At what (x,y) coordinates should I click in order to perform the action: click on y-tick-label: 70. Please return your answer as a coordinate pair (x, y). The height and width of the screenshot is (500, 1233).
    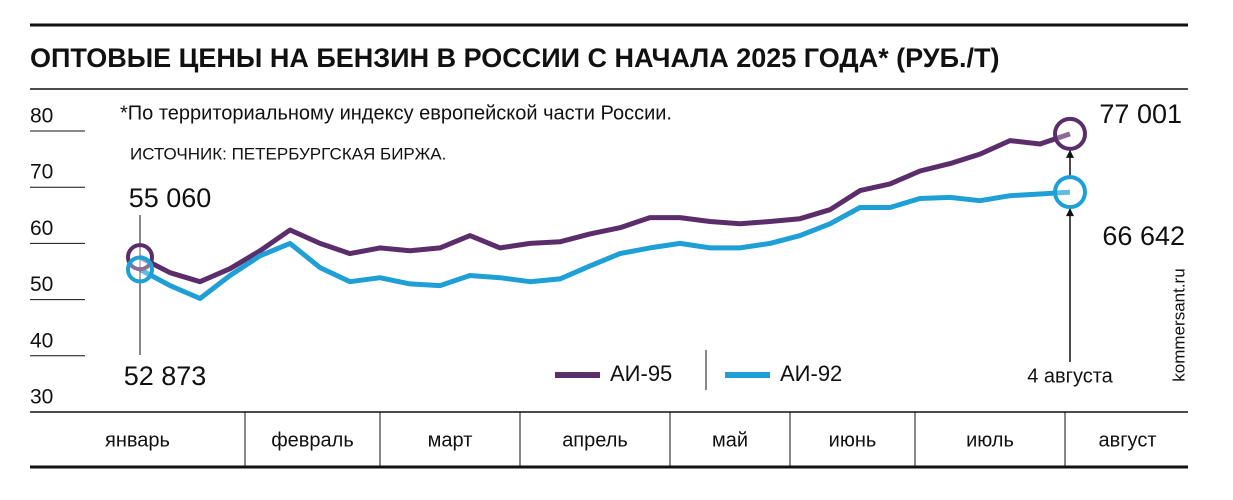
    Looking at the image, I should click on (41, 172).